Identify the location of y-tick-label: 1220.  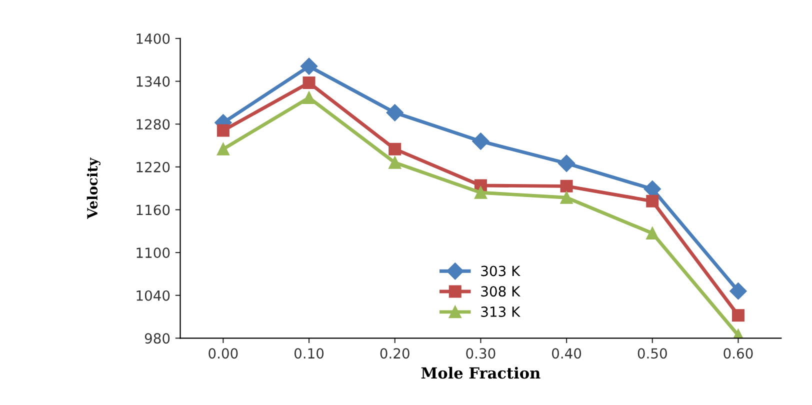
(153, 167).